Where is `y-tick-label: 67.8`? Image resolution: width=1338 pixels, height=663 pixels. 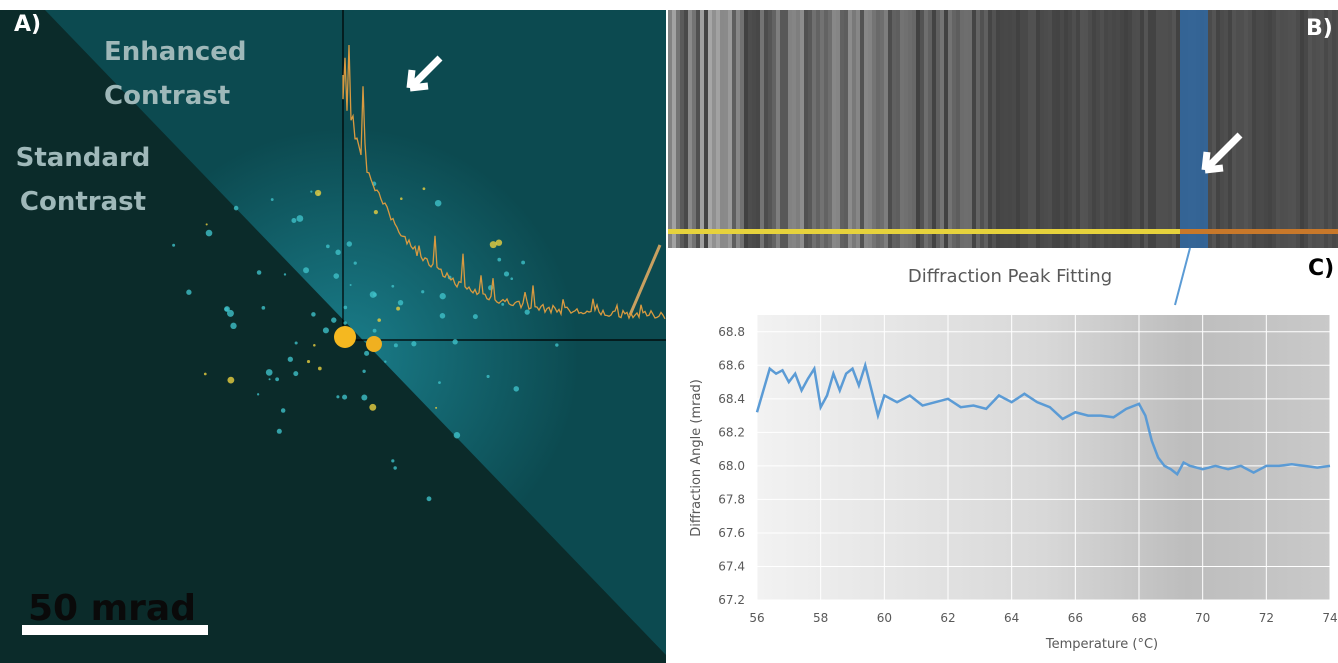 y-tick-label: 67.8 is located at coordinates (731, 499).